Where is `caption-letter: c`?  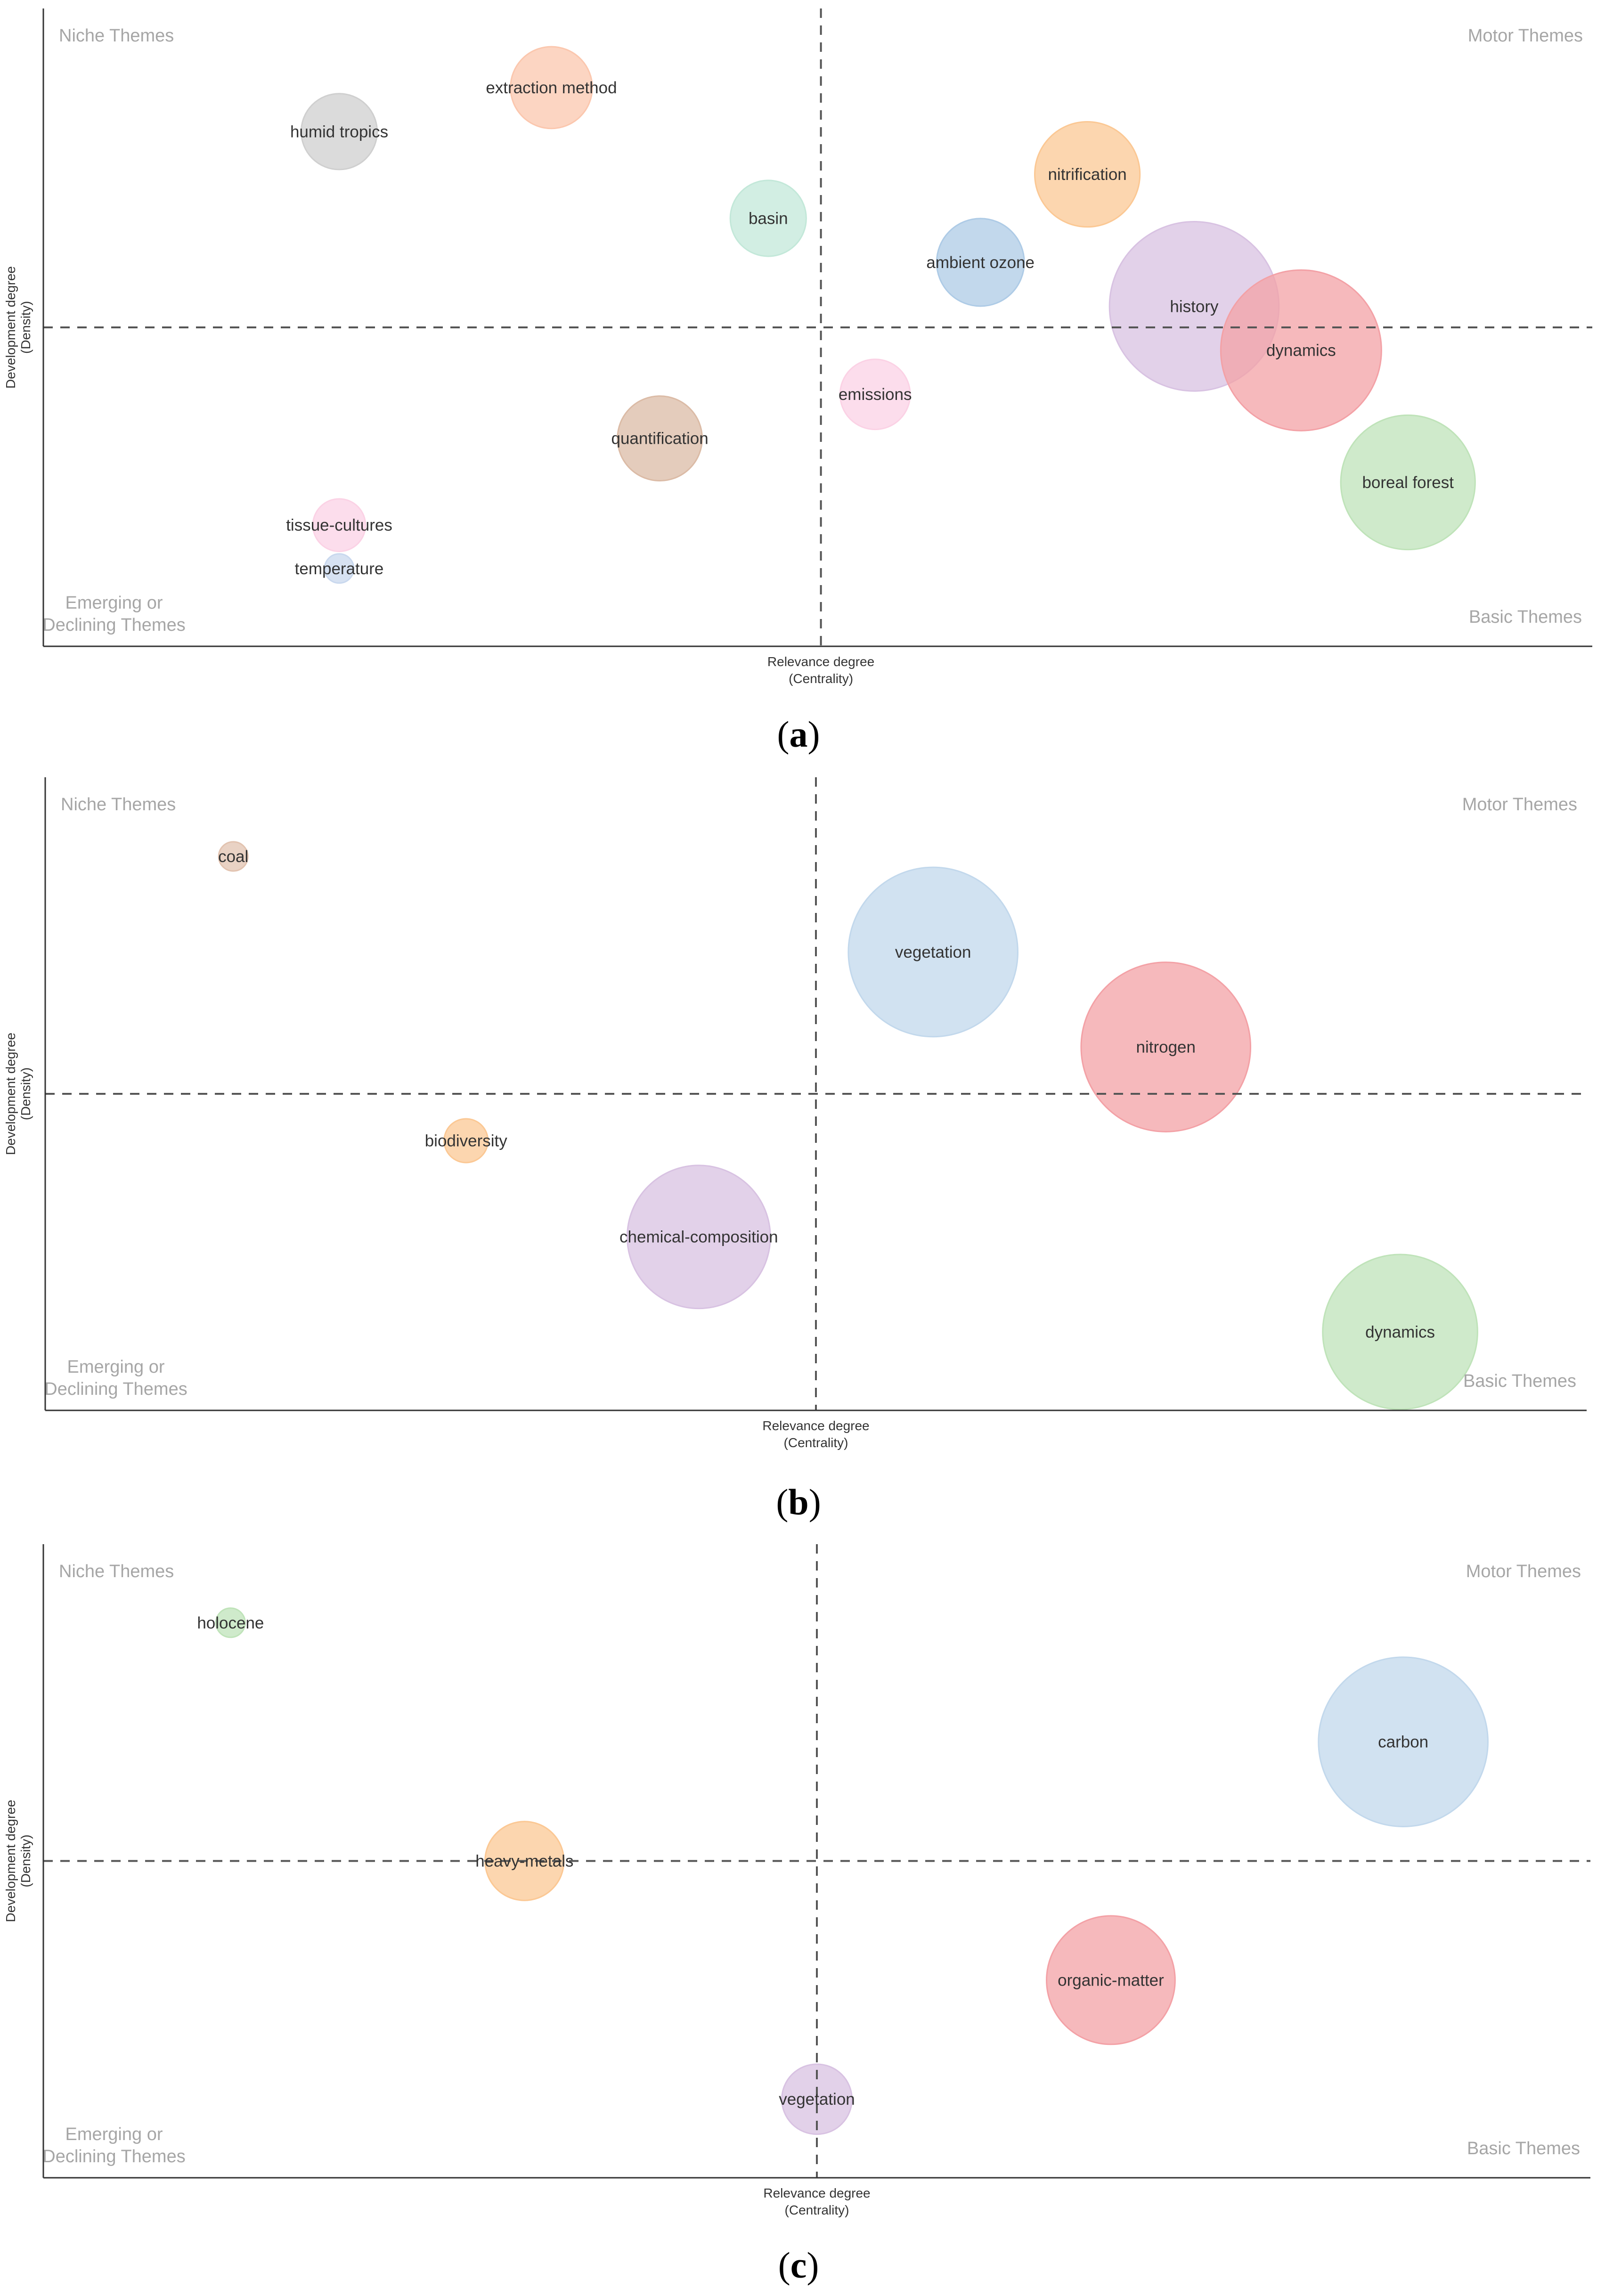 caption-letter: c is located at coordinates (799, 2265).